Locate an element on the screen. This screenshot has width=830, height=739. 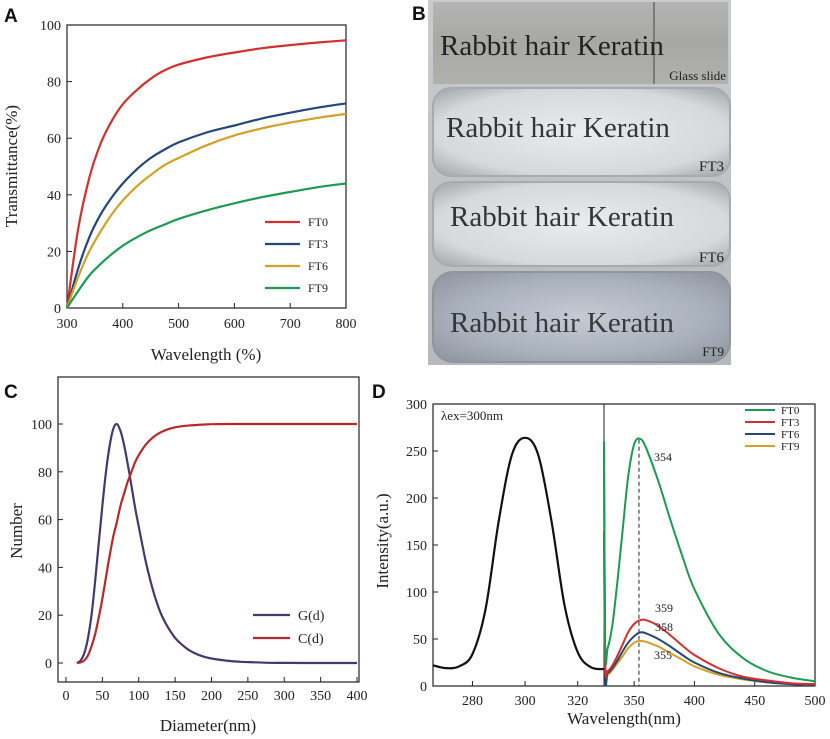
ft6-text: Rabbit hair Keratin is located at coordinates (562, 217).